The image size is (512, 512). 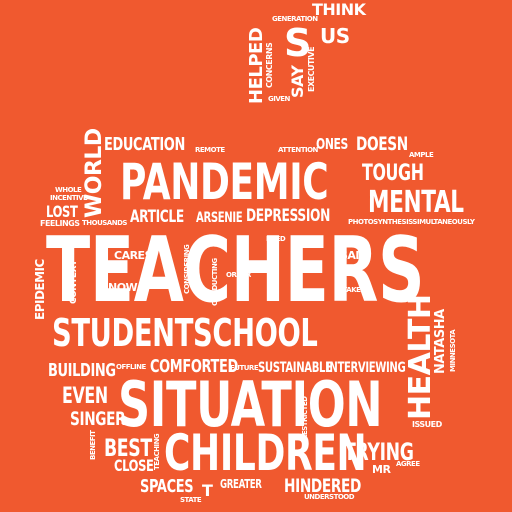 What do you see at coordinates (134, 465) in the screenshot?
I see `word-close: CLOSE` at bounding box center [134, 465].